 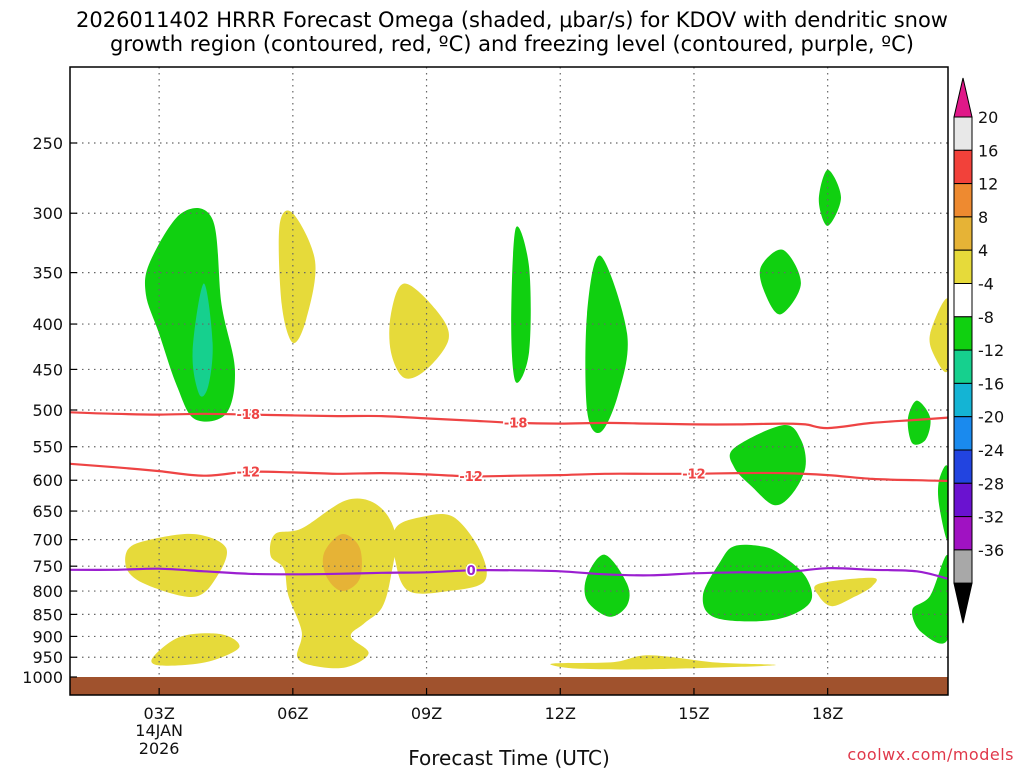 What do you see at coordinates (158, 713) in the screenshot?
I see `x-tick-label-03Z: 03Z` at bounding box center [158, 713].